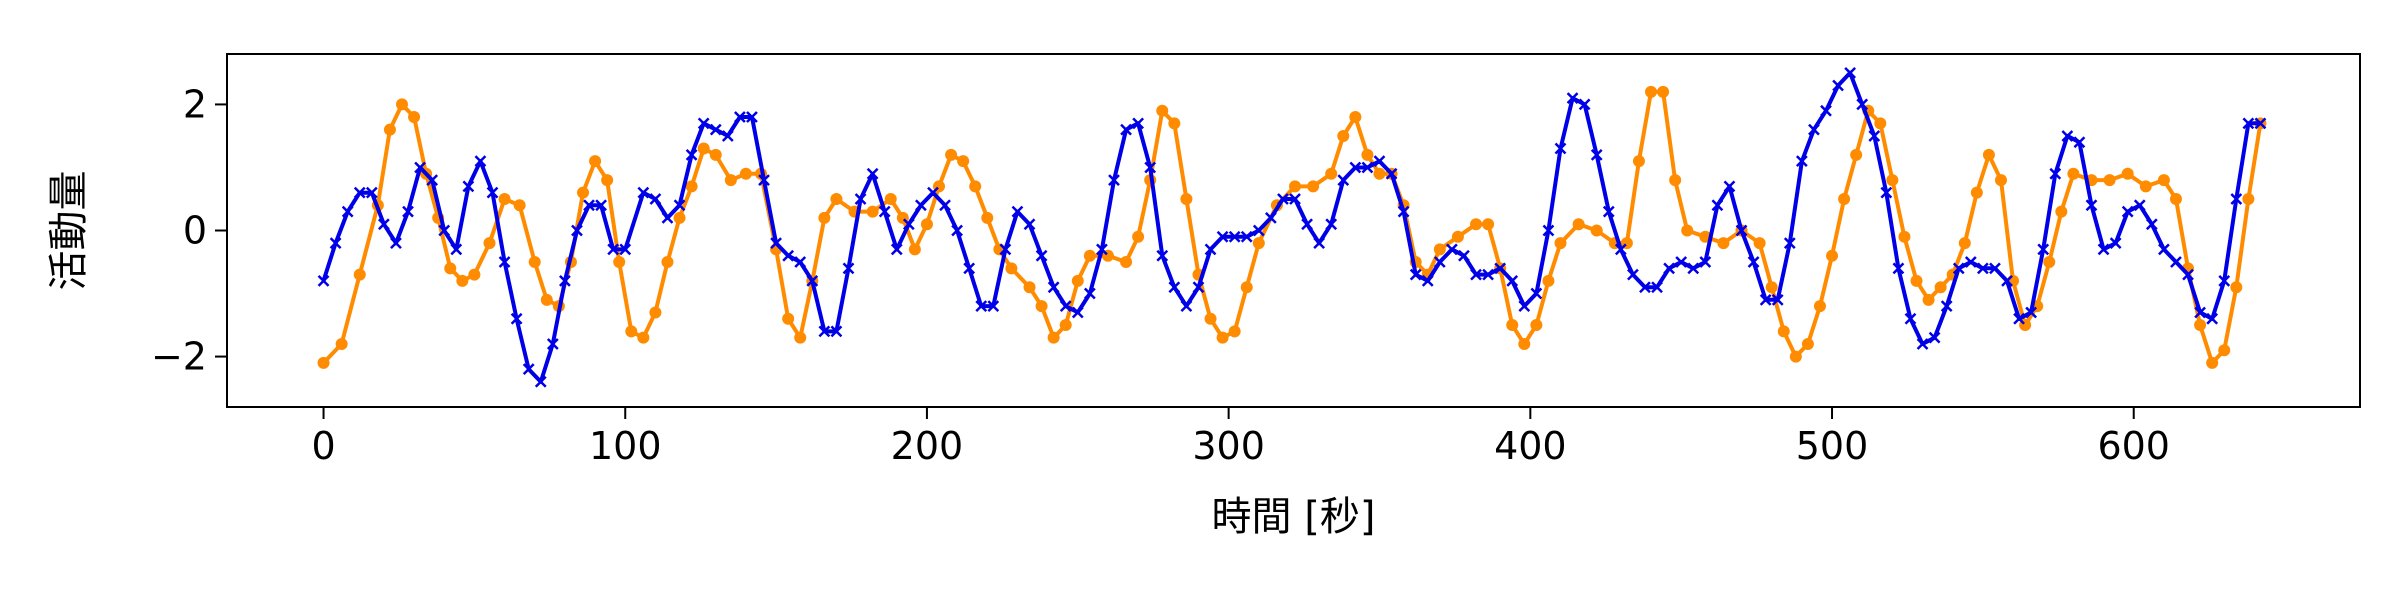 The image size is (2400, 600). What do you see at coordinates (195, 104) in the screenshot?
I see `y-tick-label: 2` at bounding box center [195, 104].